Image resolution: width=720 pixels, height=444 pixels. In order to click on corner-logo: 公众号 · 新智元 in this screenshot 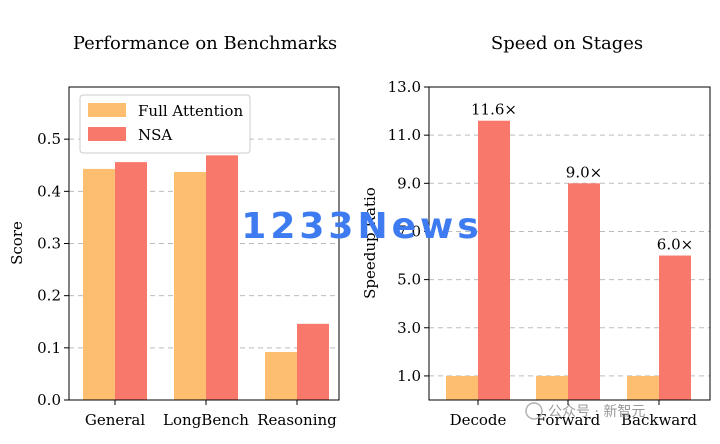, I will do `click(585, 411)`.